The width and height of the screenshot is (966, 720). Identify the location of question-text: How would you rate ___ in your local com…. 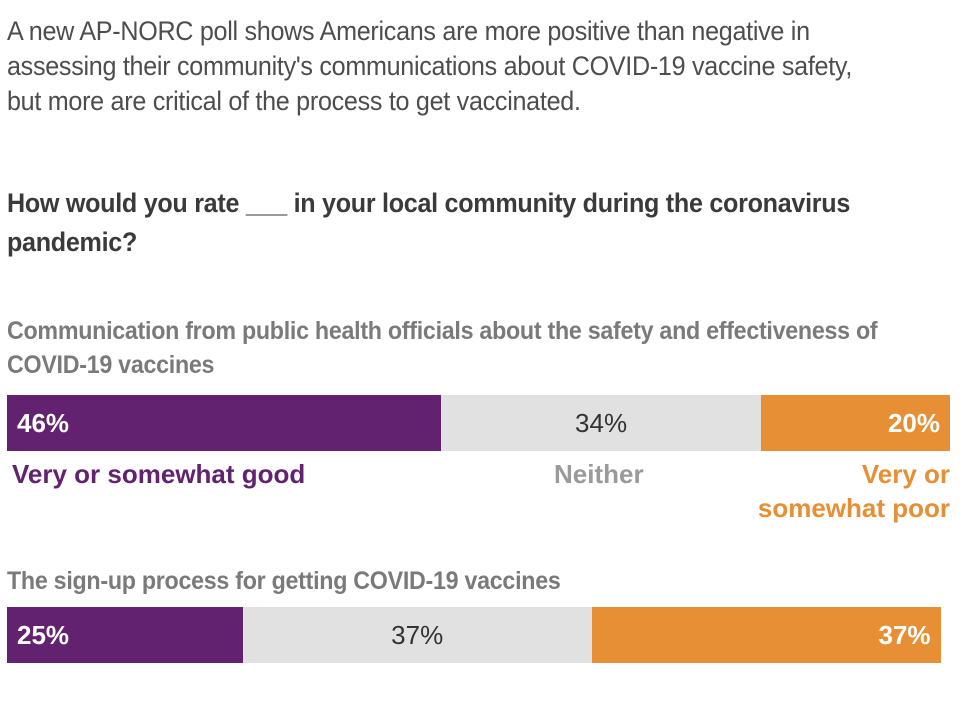
(429, 222).